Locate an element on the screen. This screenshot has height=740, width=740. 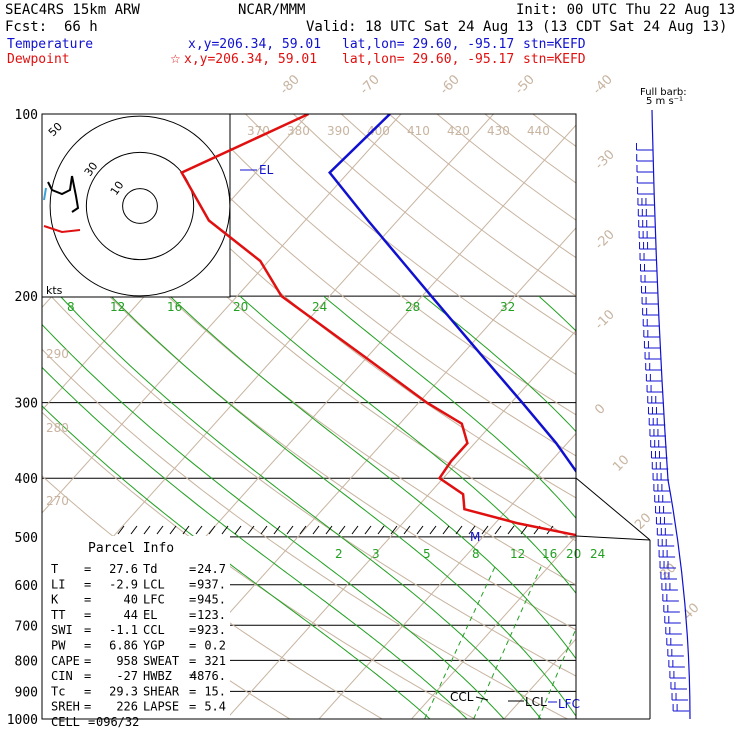
parcel-value: 226 is located at coordinates (127, 707).